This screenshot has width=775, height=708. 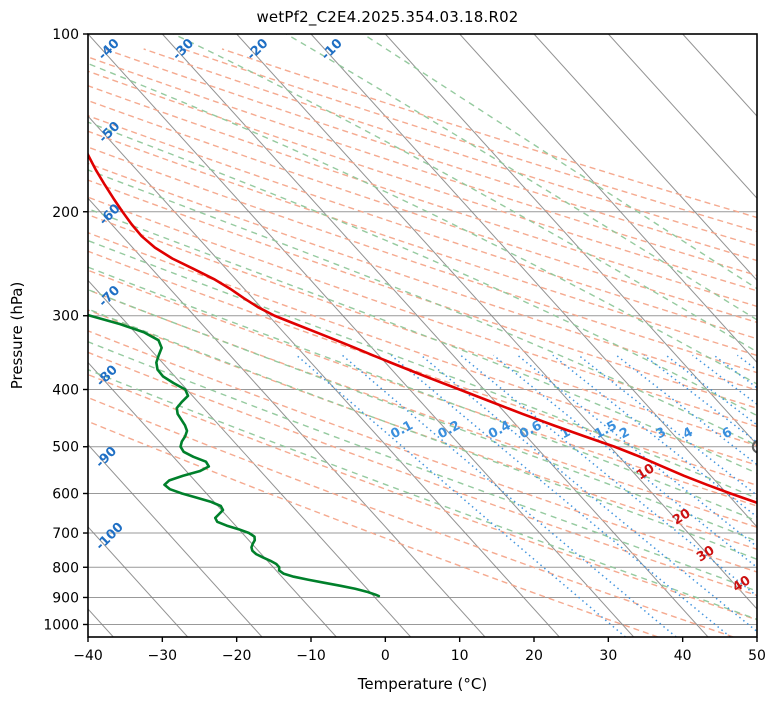 I want to click on isotherm-label: -10, so click(x=332, y=49).